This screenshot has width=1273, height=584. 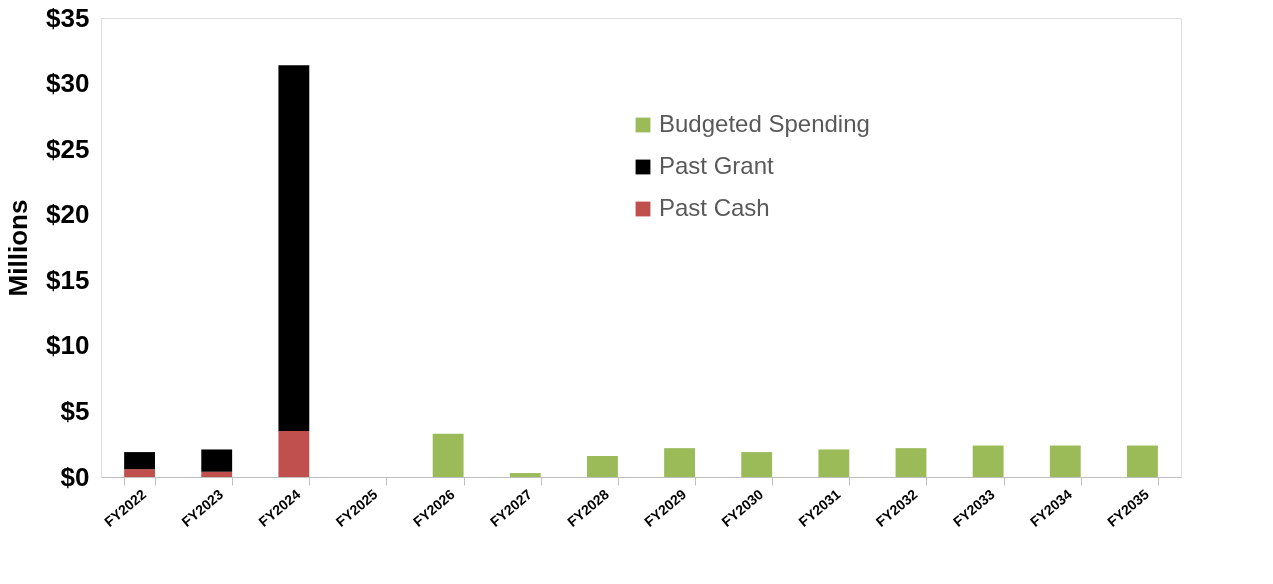 What do you see at coordinates (75, 410) in the screenshot?
I see `y-tick-label: $5` at bounding box center [75, 410].